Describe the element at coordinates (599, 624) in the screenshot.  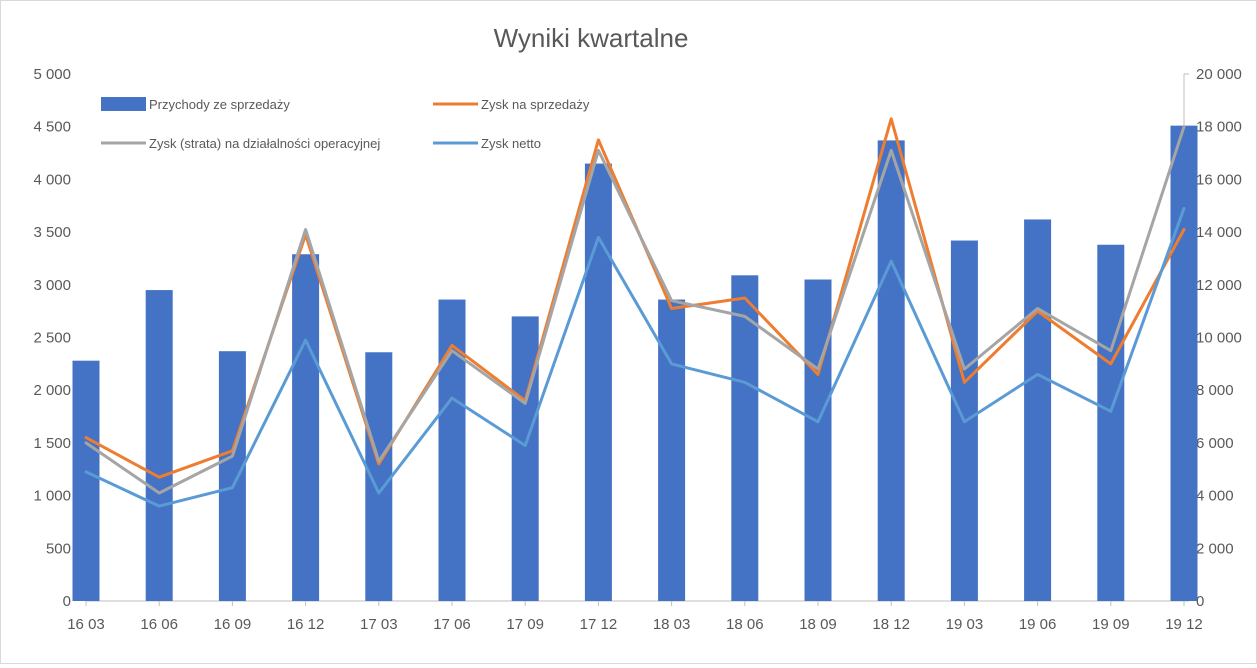
I see `x-tick-label: 17 12` at that location.